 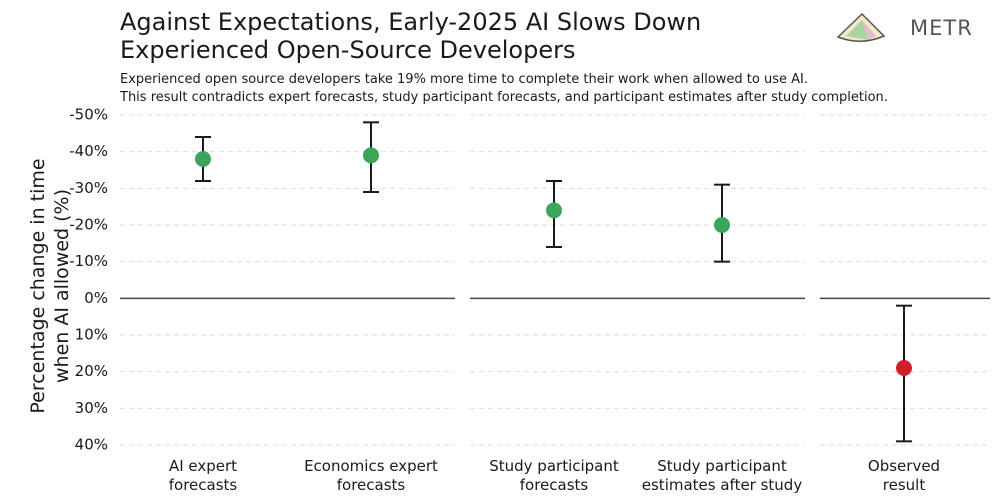 I want to click on x-tick-label: Study participant estimates after study, so click(x=722, y=475).